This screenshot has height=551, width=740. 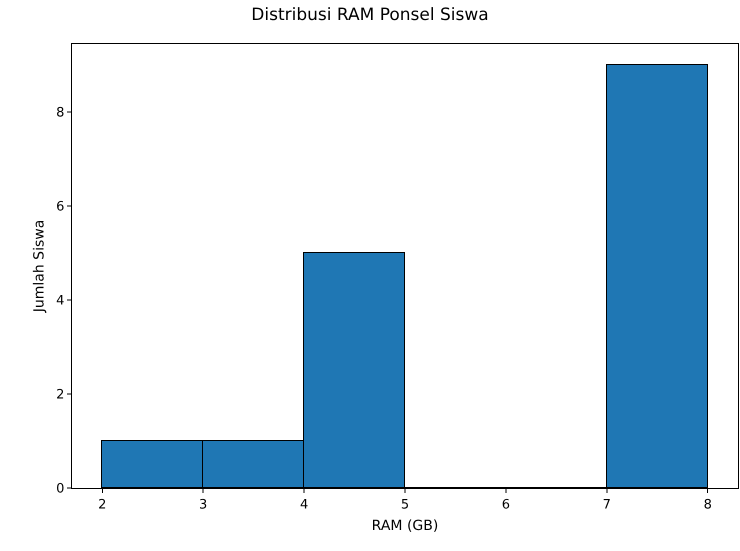 What do you see at coordinates (60, 489) in the screenshot?
I see `y-tick-label: 0` at bounding box center [60, 489].